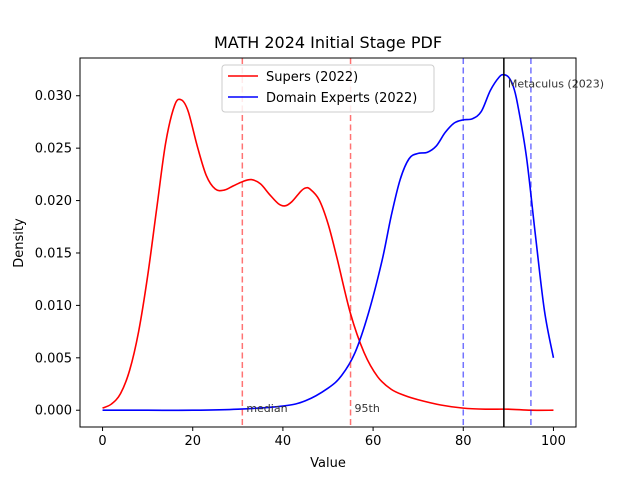 The height and width of the screenshot is (480, 640). I want to click on y-tick-label: 0.025, so click(53, 149).